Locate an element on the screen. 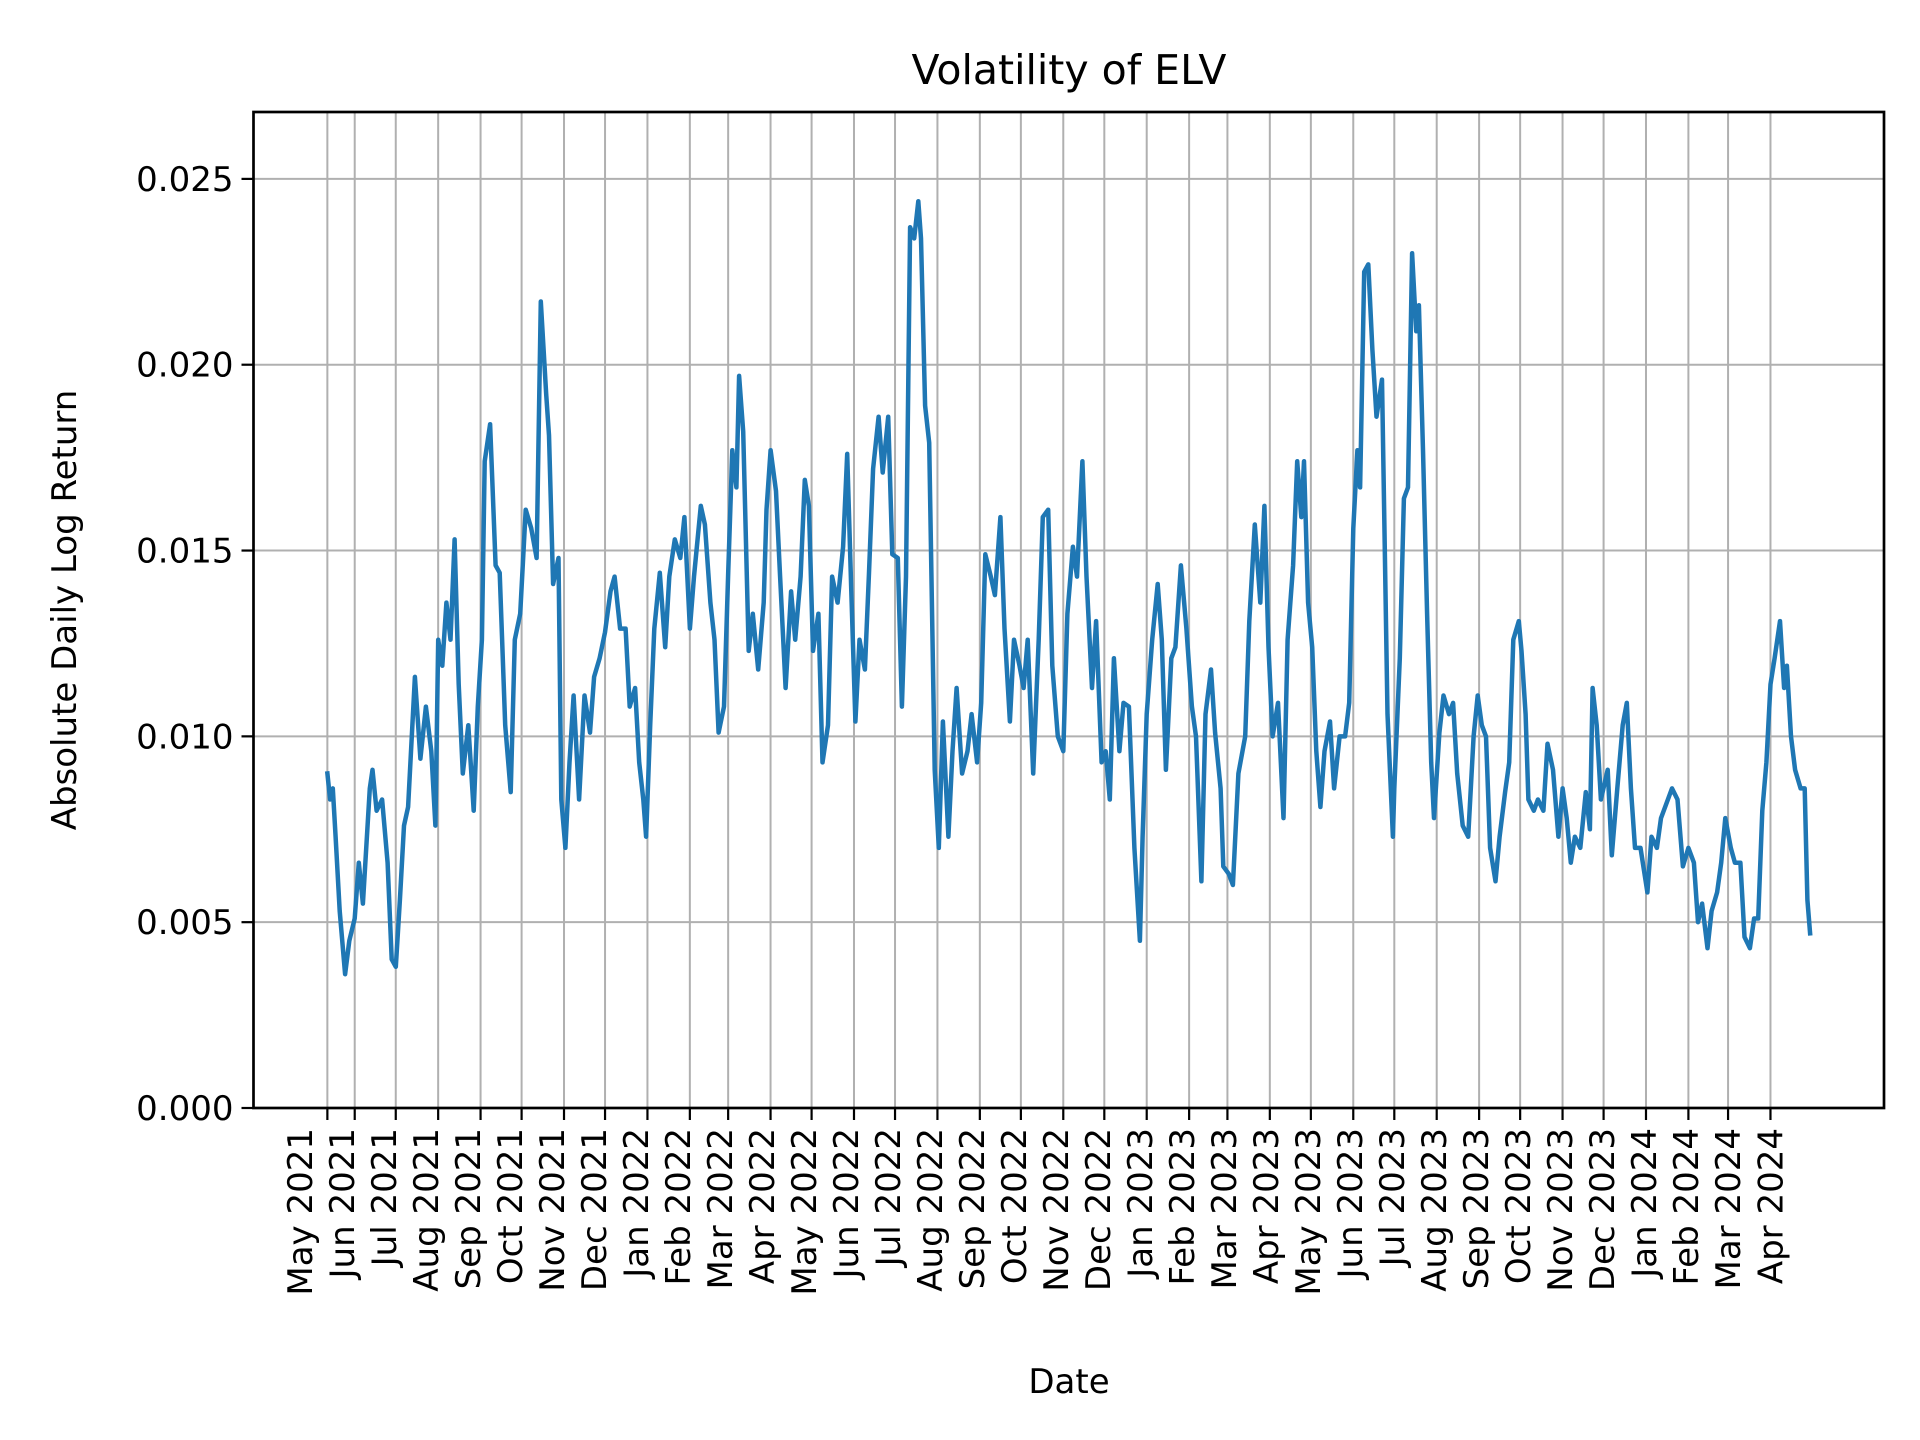  x-tick-label: Oct 2021 is located at coordinates (511, 1206).